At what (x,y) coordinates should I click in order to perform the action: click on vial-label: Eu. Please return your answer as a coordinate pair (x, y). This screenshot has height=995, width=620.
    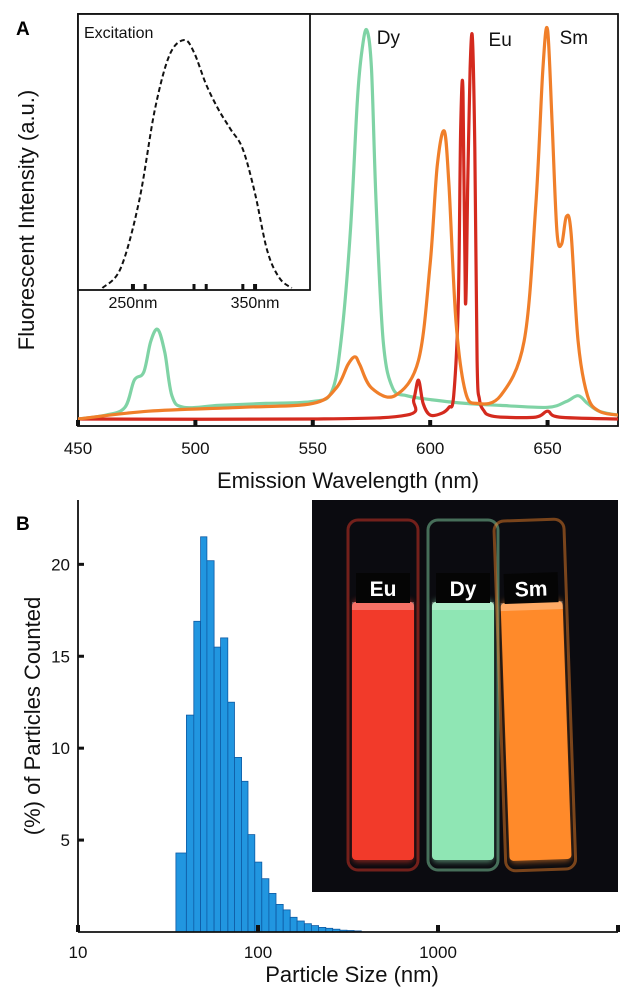
    Looking at the image, I should click on (383, 589).